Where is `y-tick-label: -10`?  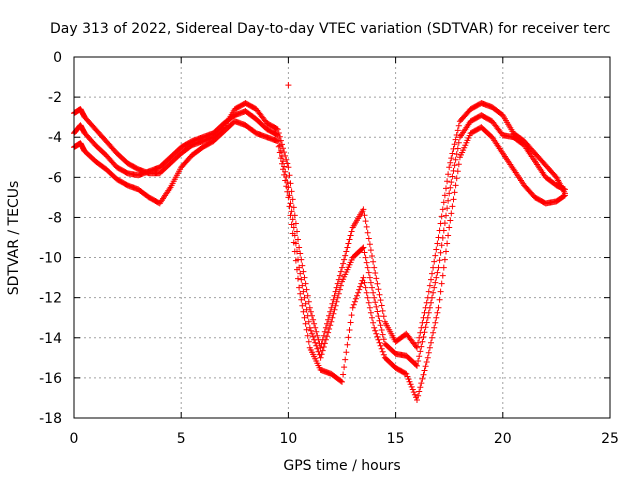 y-tick-label: -10 is located at coordinates (50, 259).